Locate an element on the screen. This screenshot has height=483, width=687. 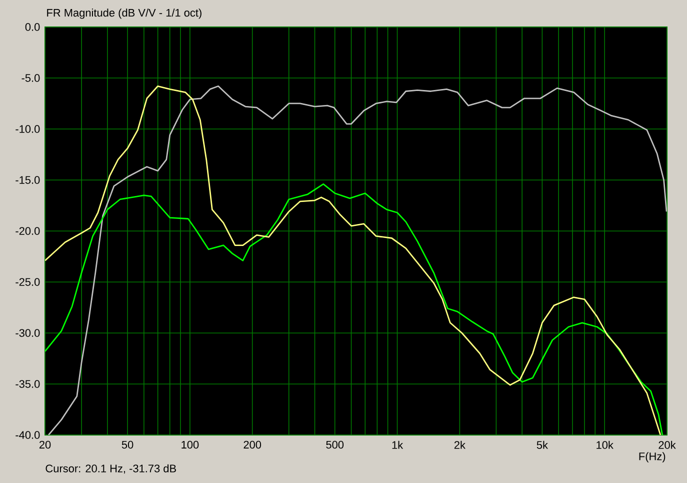
x-tick-label: 1k is located at coordinates (398, 444).